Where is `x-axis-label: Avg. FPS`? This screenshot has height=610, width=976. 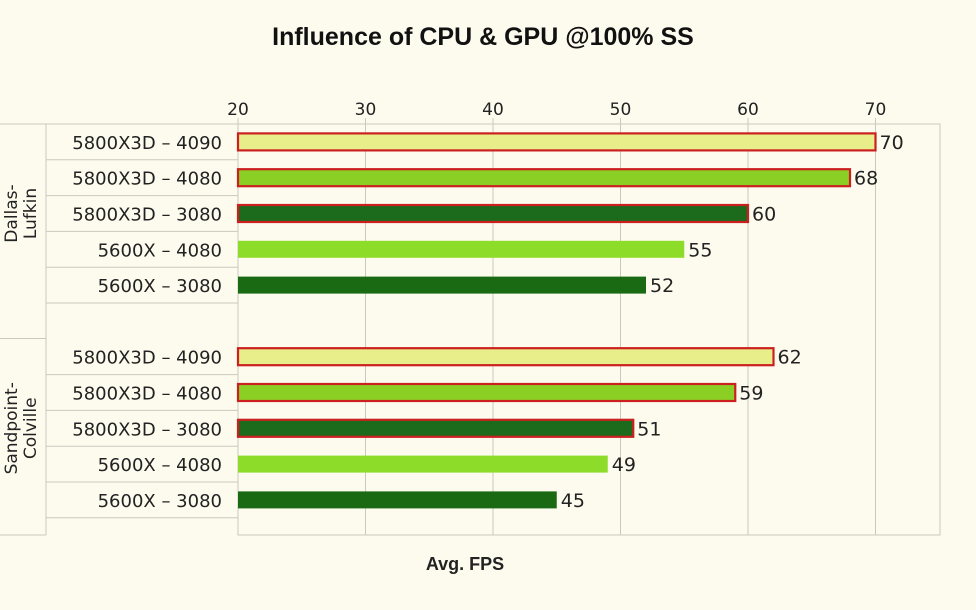
x-axis-label: Avg. FPS is located at coordinates (465, 564).